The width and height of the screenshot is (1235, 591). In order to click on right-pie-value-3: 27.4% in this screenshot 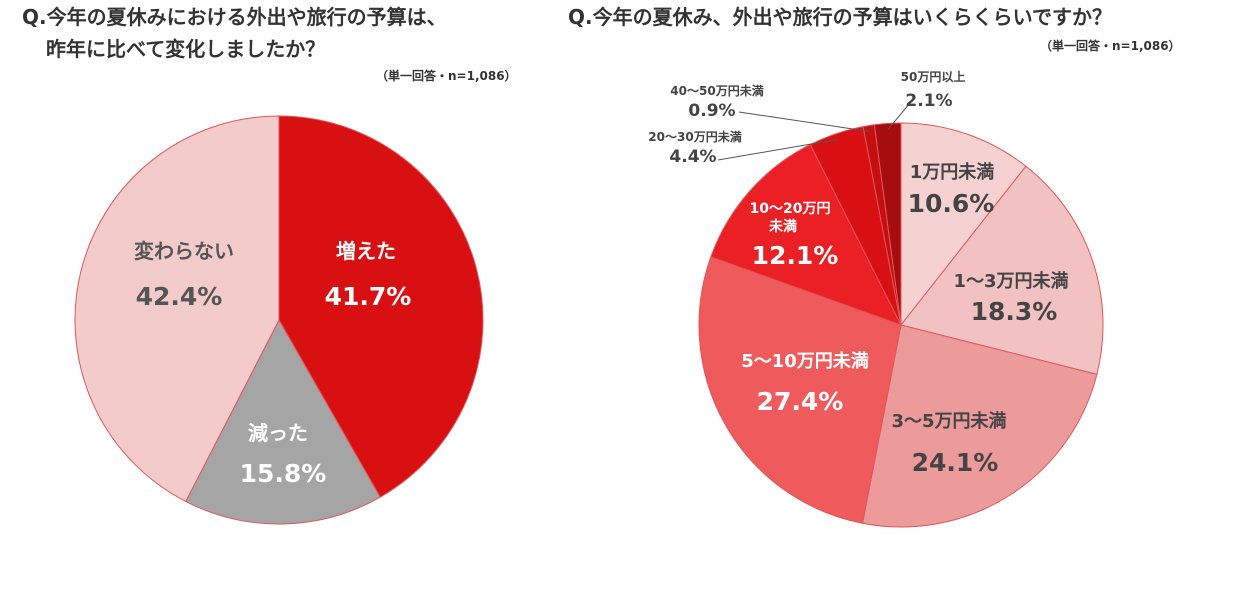, I will do `click(800, 401)`.